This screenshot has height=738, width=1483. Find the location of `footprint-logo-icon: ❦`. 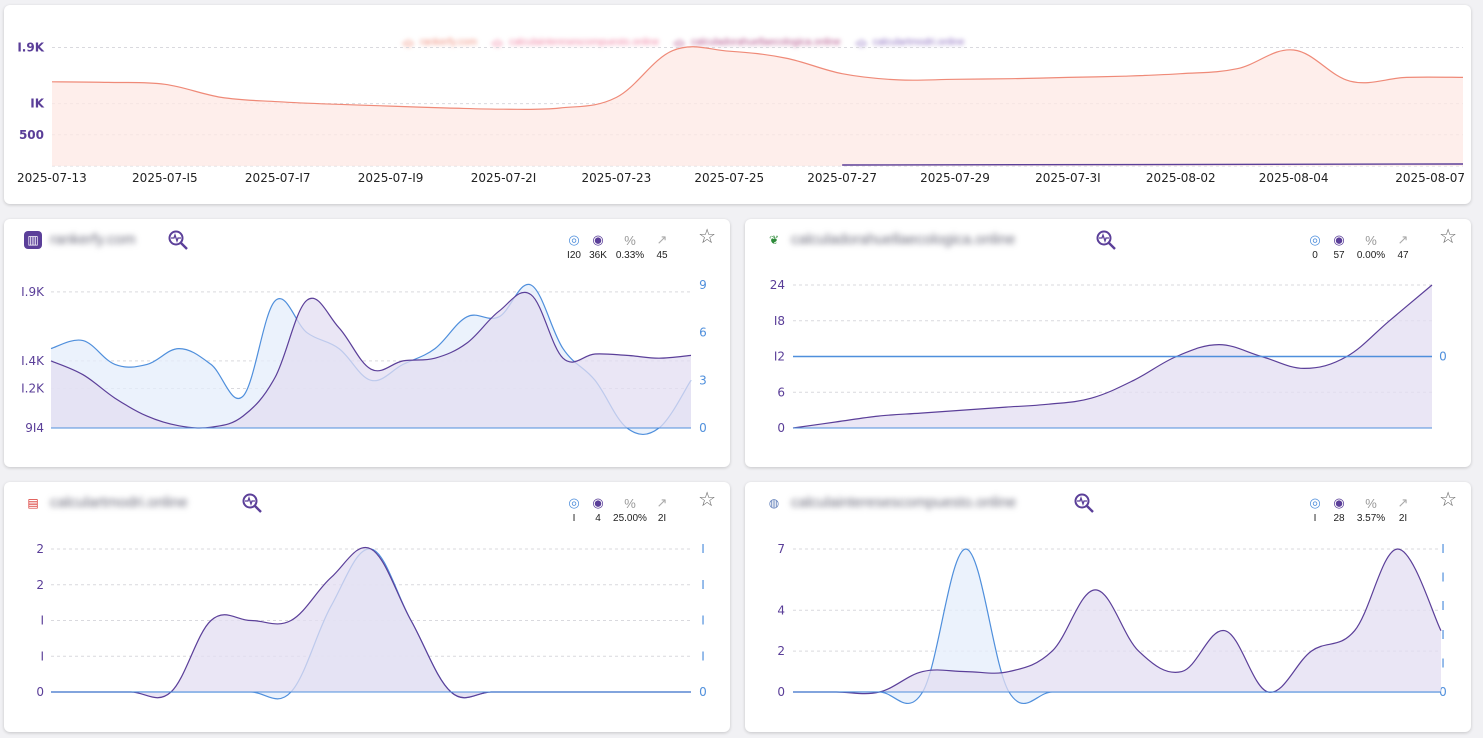

footprint-logo-icon: ❦ is located at coordinates (774, 240).